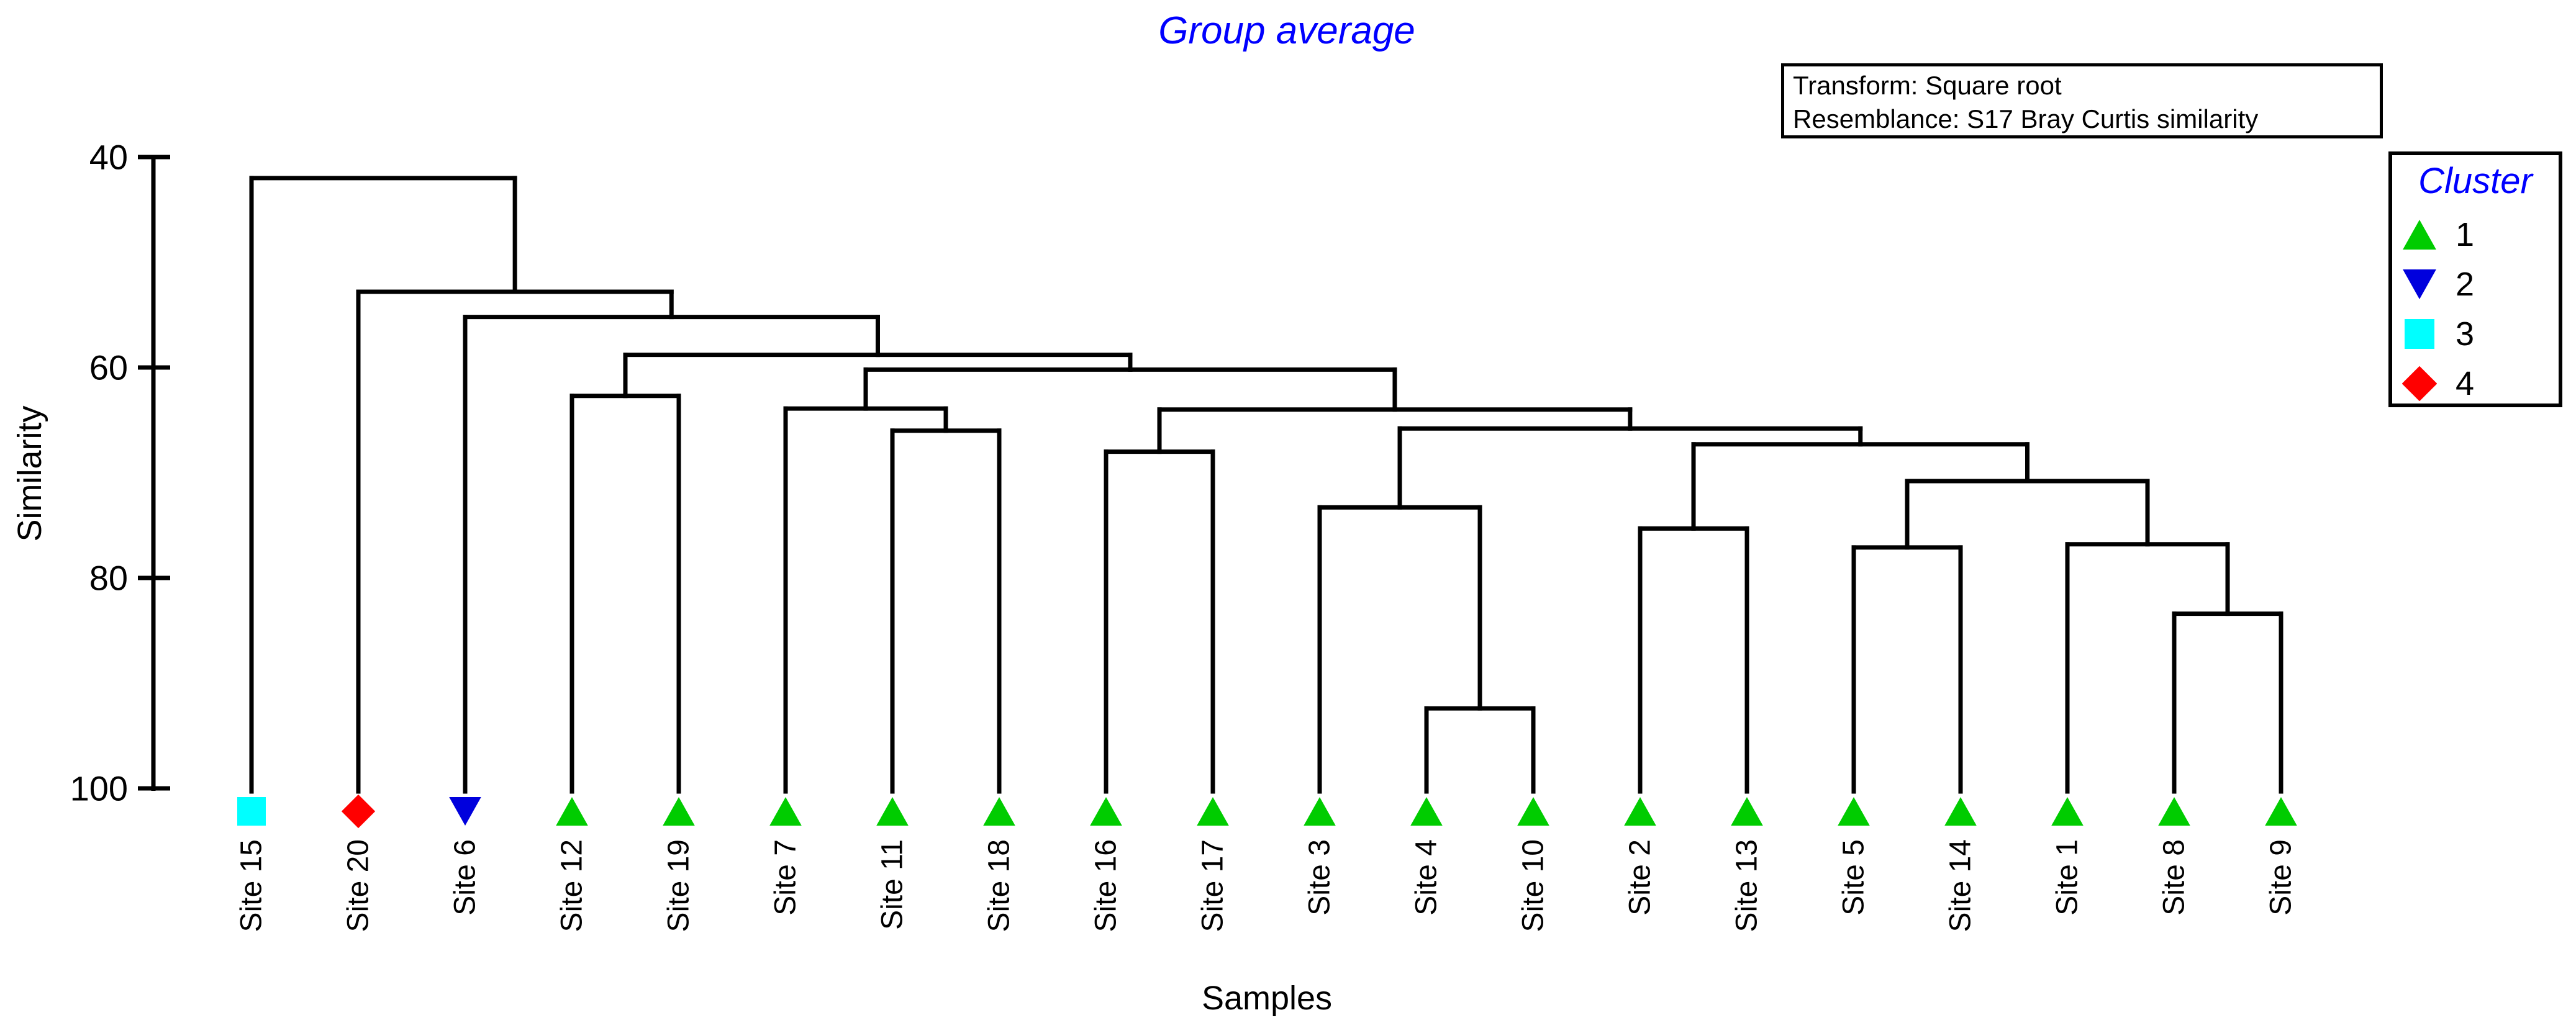  I want to click on x-axis-title: Samples, so click(1267, 998).